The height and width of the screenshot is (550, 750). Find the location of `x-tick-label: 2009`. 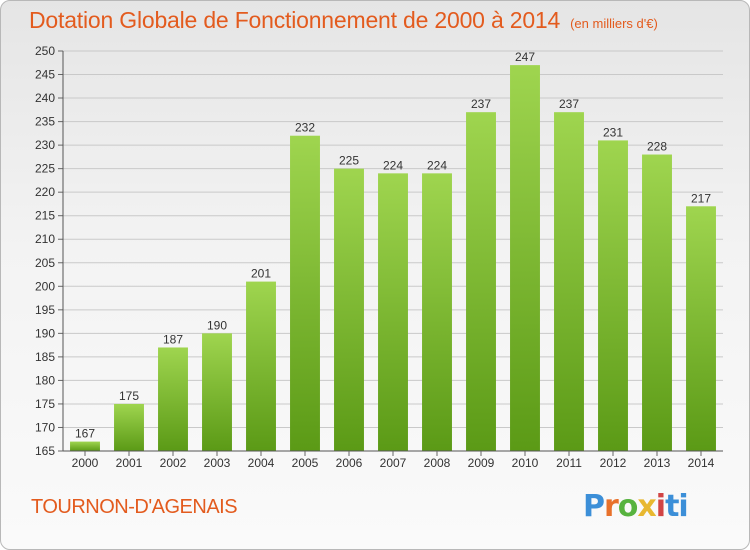

x-tick-label: 2009 is located at coordinates (481, 463).